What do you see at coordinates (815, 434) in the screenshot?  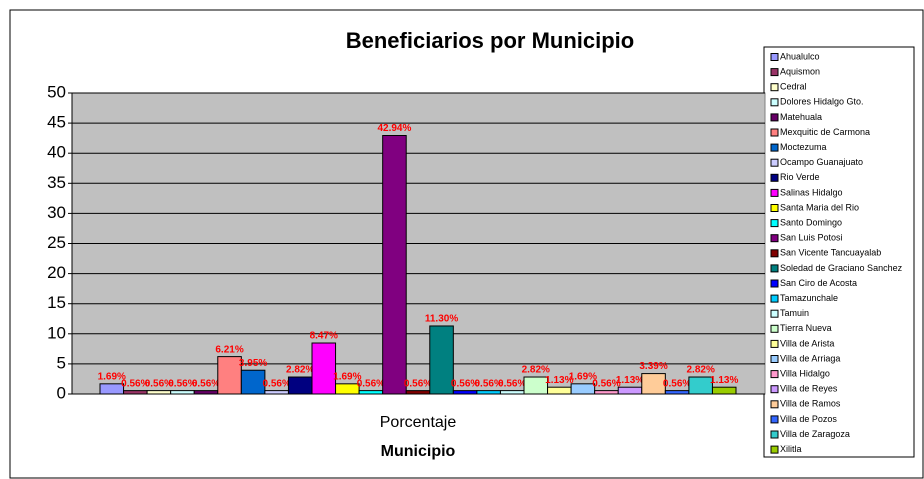 I see `legend-label: Villa de Zaragoza` at bounding box center [815, 434].